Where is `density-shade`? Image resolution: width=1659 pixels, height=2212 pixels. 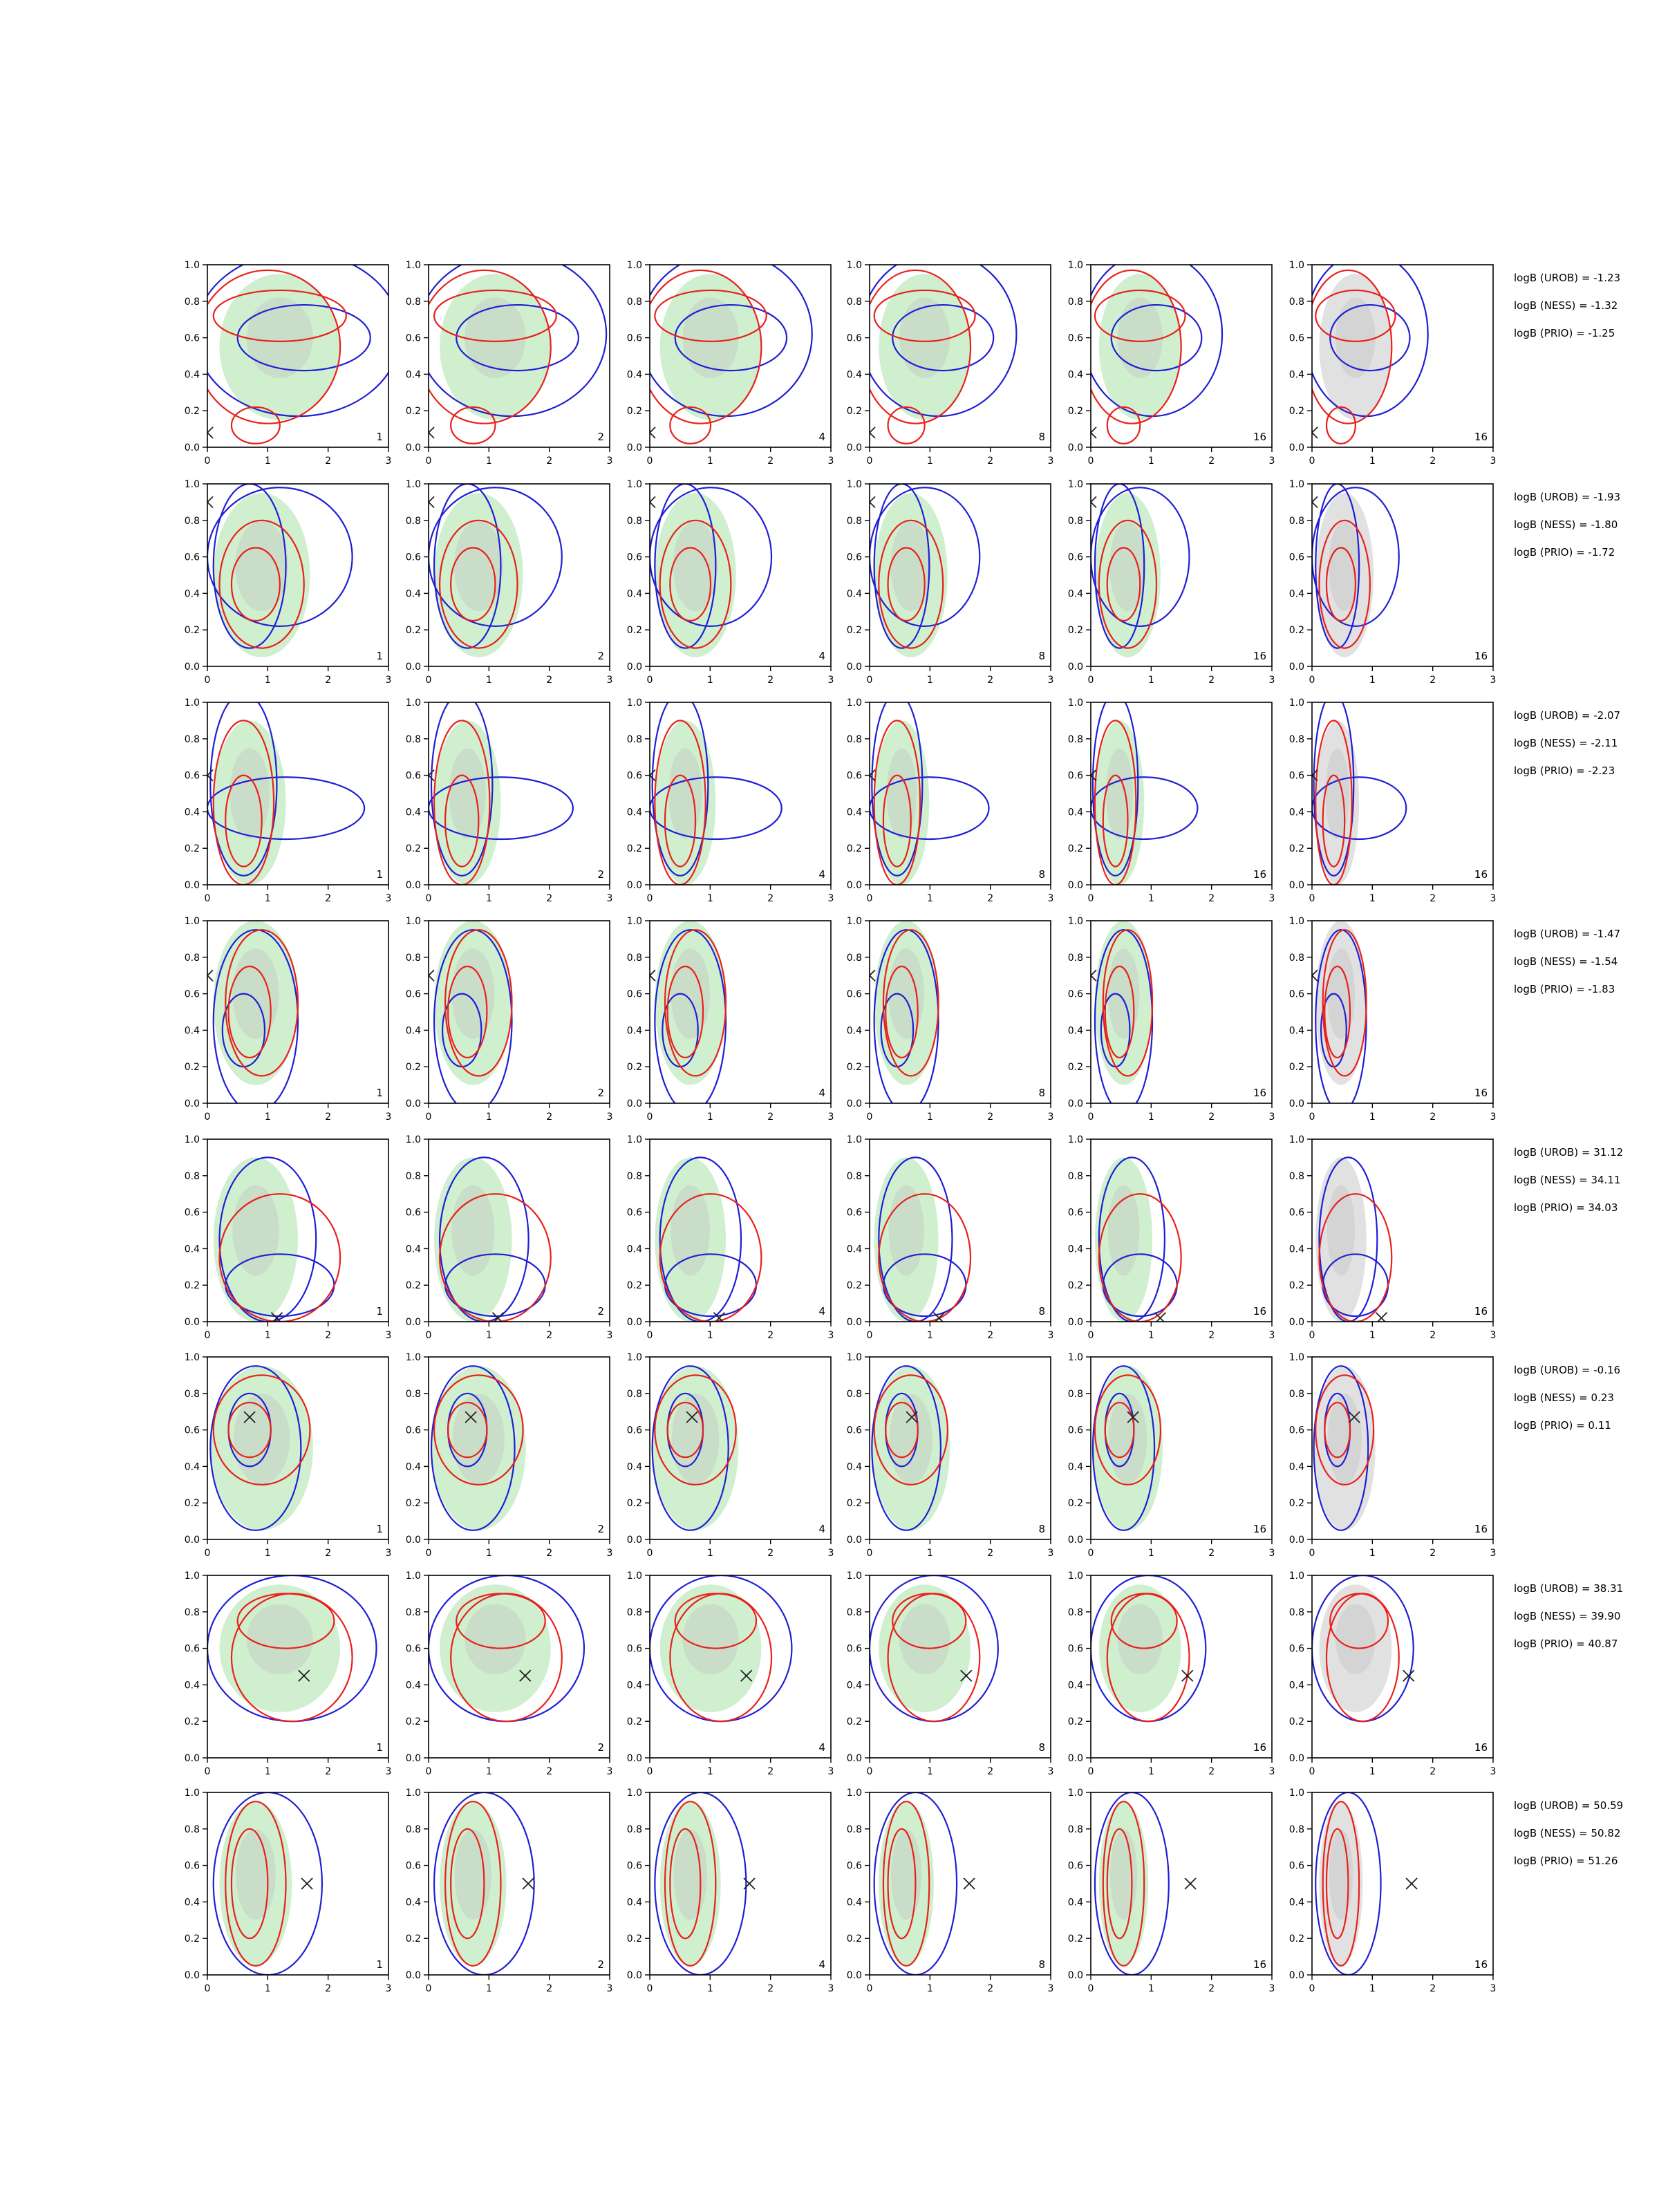
density-shade is located at coordinates (711, 347).